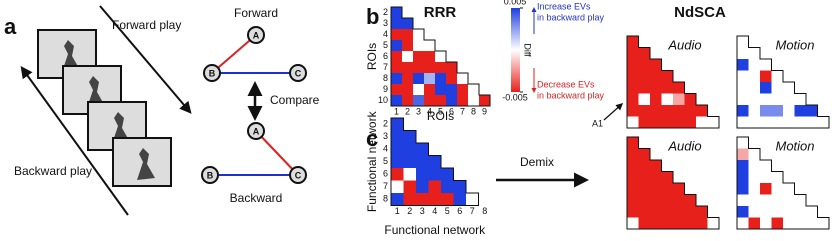  What do you see at coordinates (396, 111) in the screenshot?
I see `col-label: 1` at bounding box center [396, 111].